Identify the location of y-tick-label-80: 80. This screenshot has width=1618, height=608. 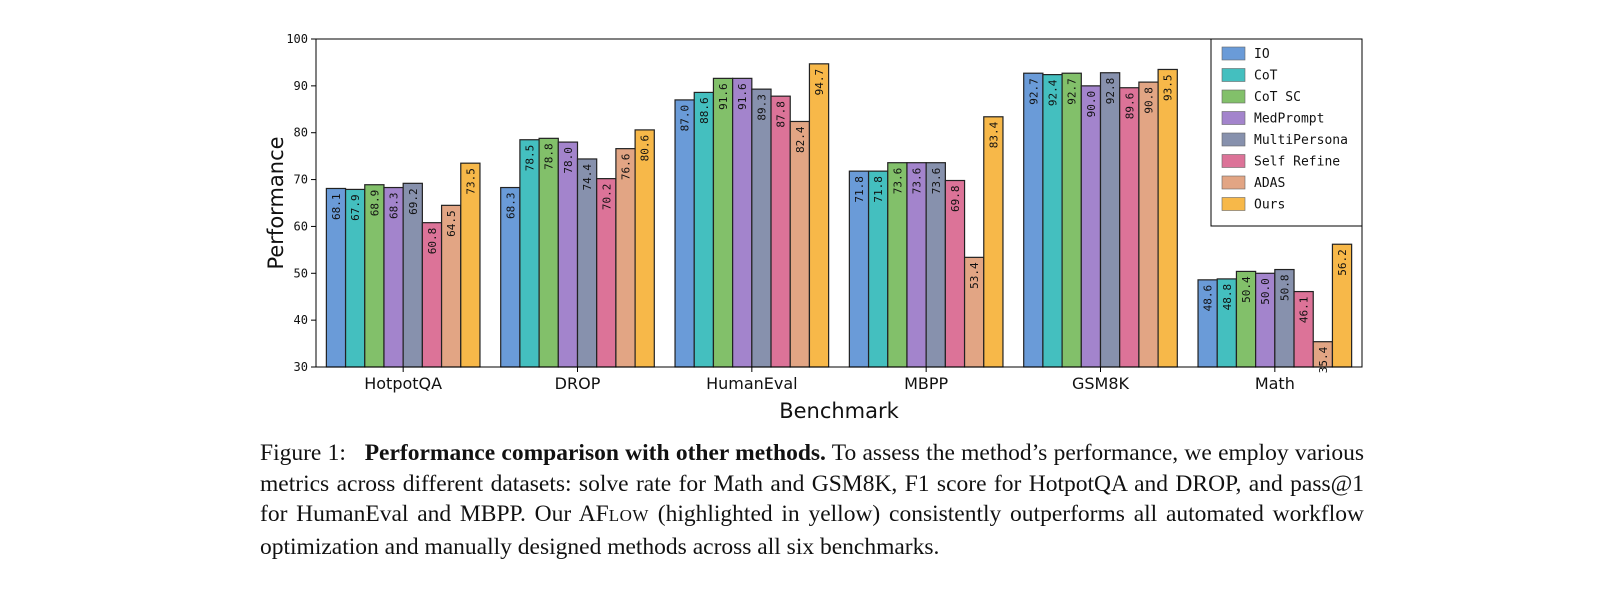
(301, 133).